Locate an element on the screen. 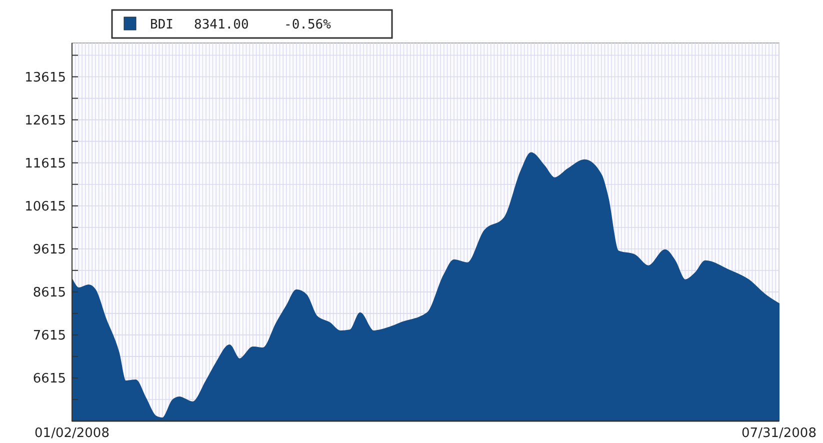 The height and width of the screenshot is (443, 823). y-tick-label: 10615 is located at coordinates (45, 206).